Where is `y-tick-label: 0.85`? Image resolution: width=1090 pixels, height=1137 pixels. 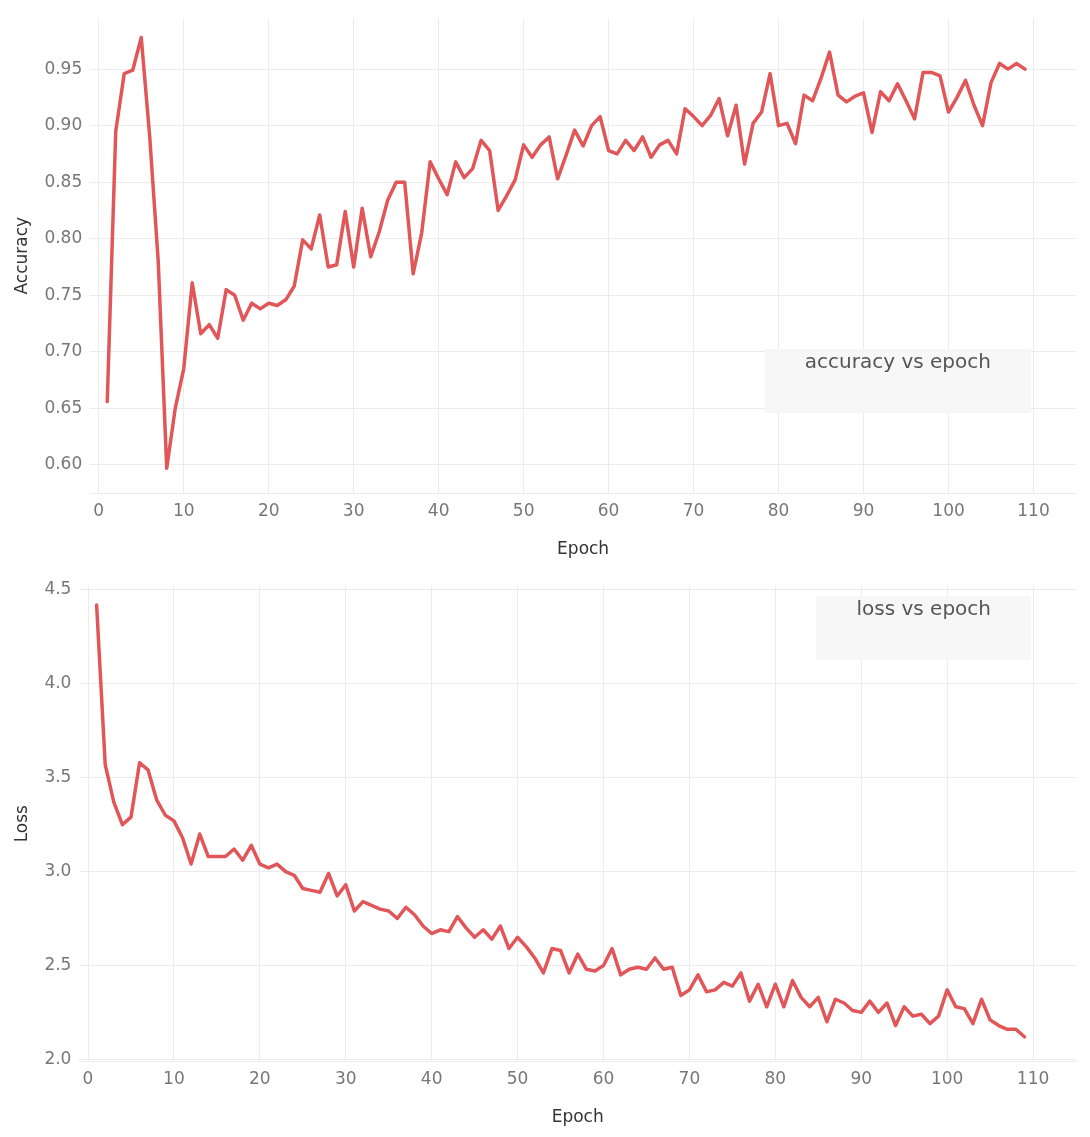 y-tick-label: 0.85 is located at coordinates (63, 180).